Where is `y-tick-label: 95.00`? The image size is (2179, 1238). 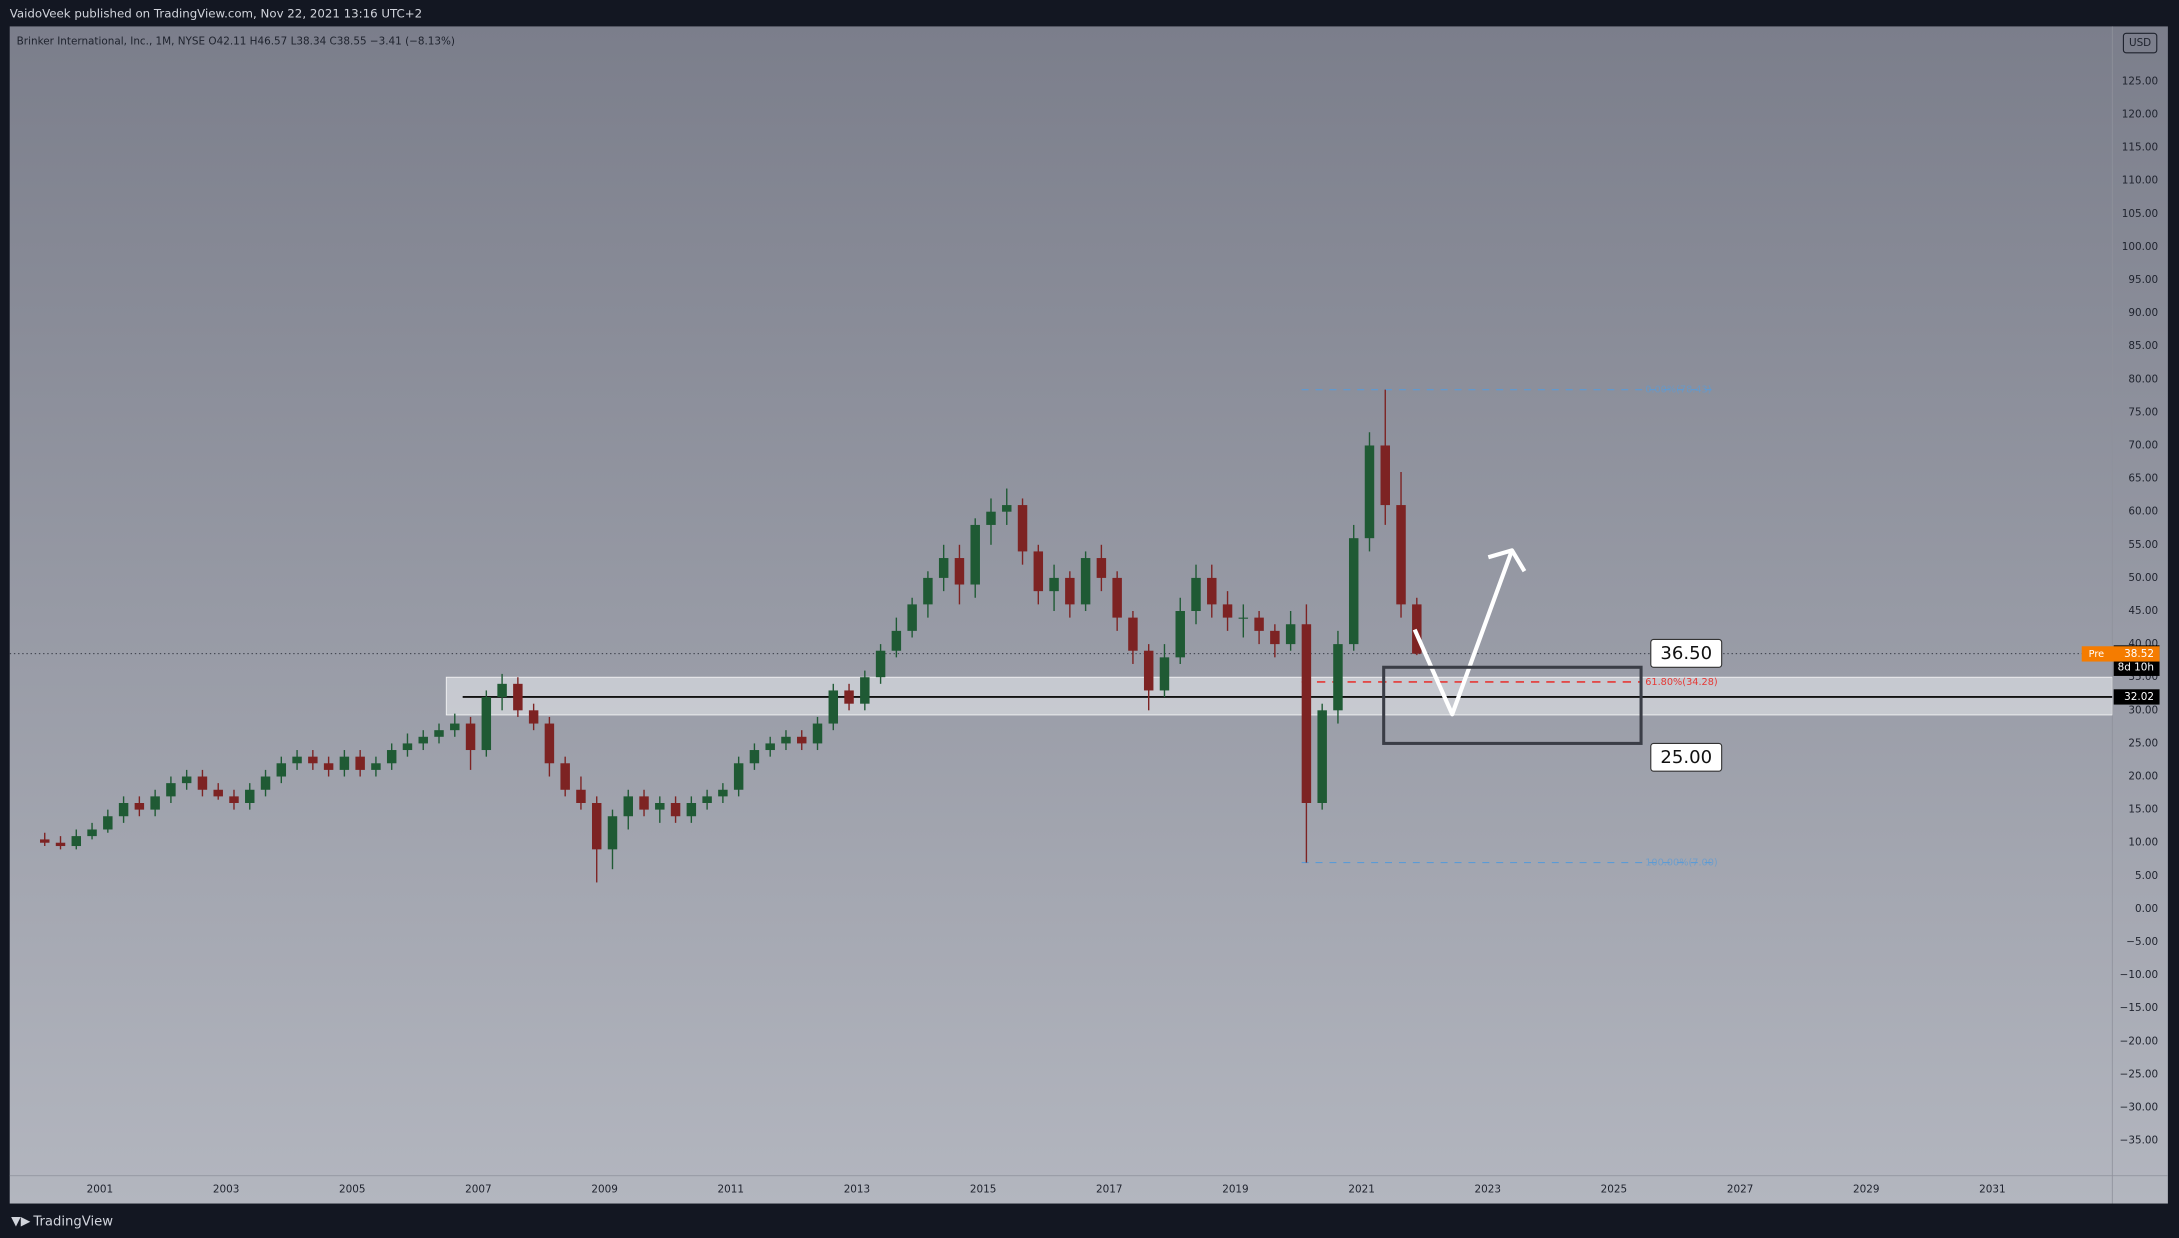
y-tick-label: 95.00 is located at coordinates (2143, 280).